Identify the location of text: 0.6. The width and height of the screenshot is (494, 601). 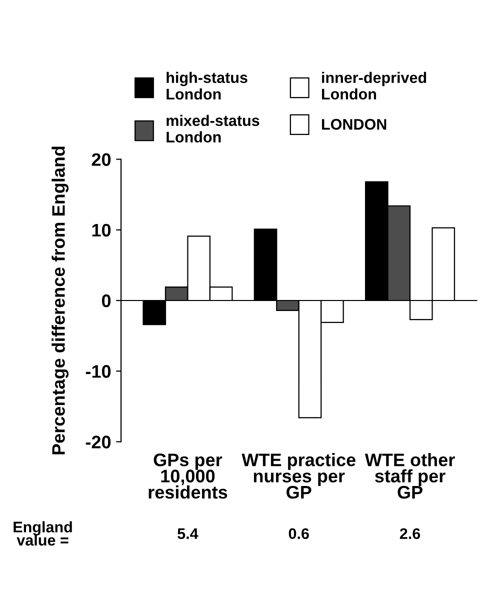
(298, 534).